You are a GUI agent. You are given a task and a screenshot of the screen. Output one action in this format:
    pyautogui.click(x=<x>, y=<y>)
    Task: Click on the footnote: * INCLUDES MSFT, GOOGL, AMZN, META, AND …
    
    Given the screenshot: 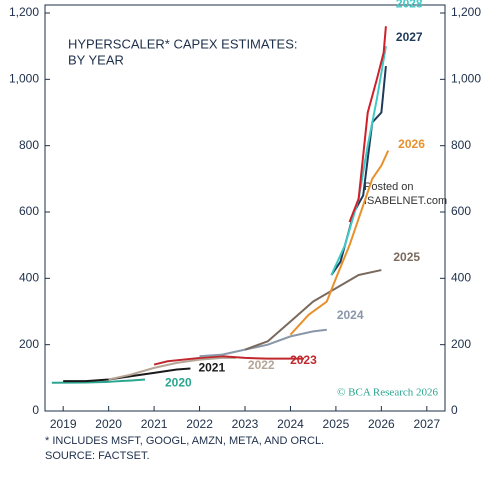 What is the action you would take?
    pyautogui.click(x=184, y=441)
    